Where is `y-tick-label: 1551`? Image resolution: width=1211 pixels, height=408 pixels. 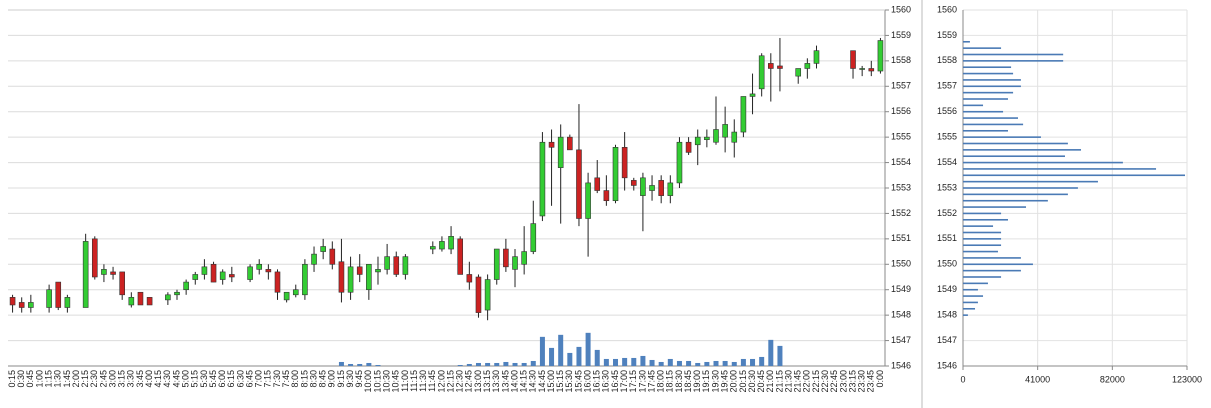 y-tick-label: 1551 is located at coordinates (901, 238).